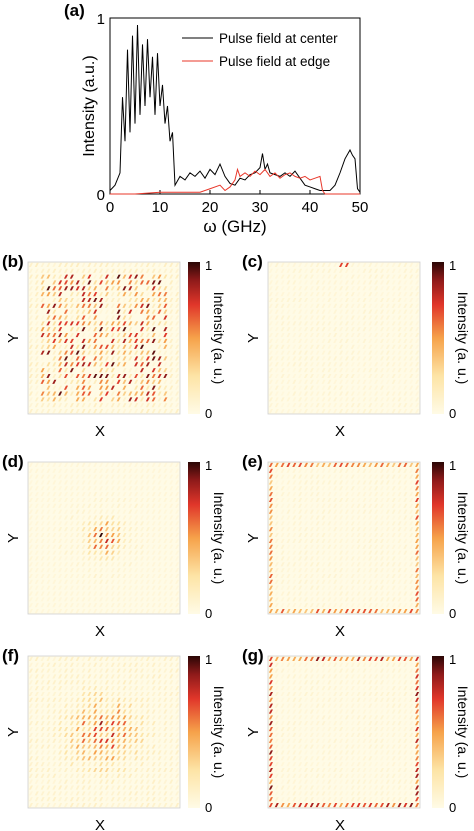 This screenshot has width=474, height=831. I want to click on heatmap-cells, so click(104, 538).